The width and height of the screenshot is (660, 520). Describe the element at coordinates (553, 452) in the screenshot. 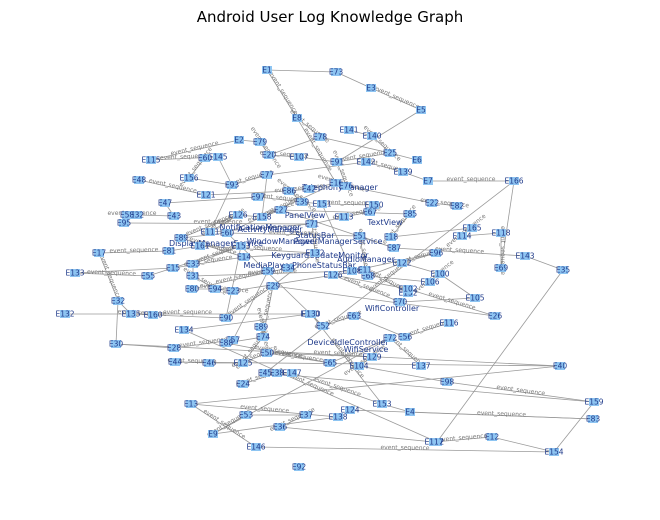

I see `node-label: E154` at that location.